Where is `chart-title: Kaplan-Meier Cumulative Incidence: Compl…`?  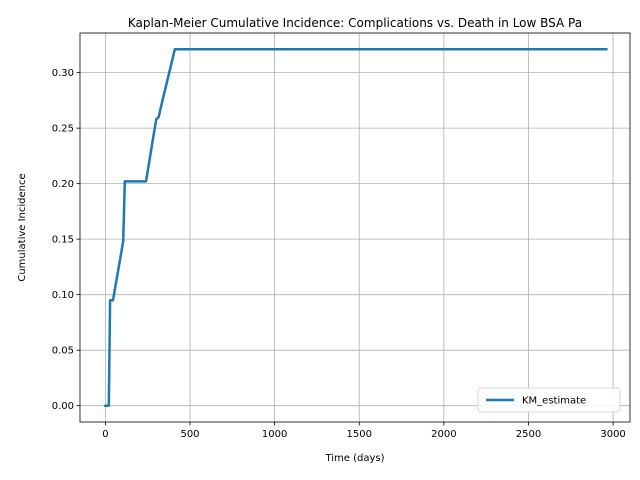
chart-title: Kaplan-Meier Cumulative Incidence: Compl… is located at coordinates (355, 23).